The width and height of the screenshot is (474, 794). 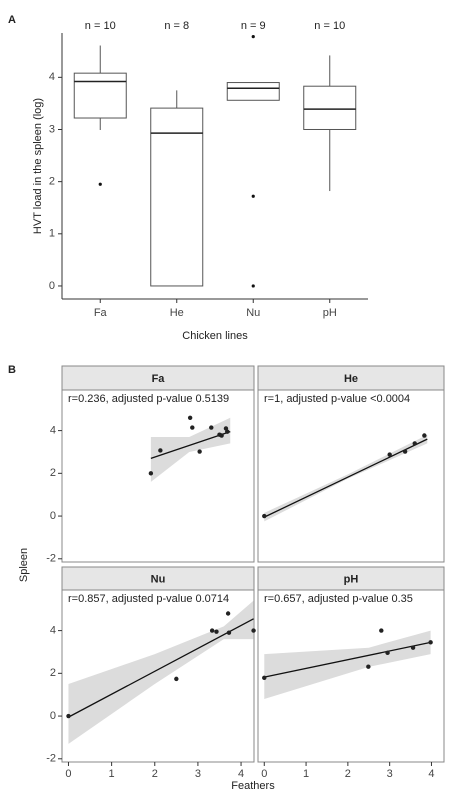 I want to click on panel-label: A, so click(x=12, y=20).